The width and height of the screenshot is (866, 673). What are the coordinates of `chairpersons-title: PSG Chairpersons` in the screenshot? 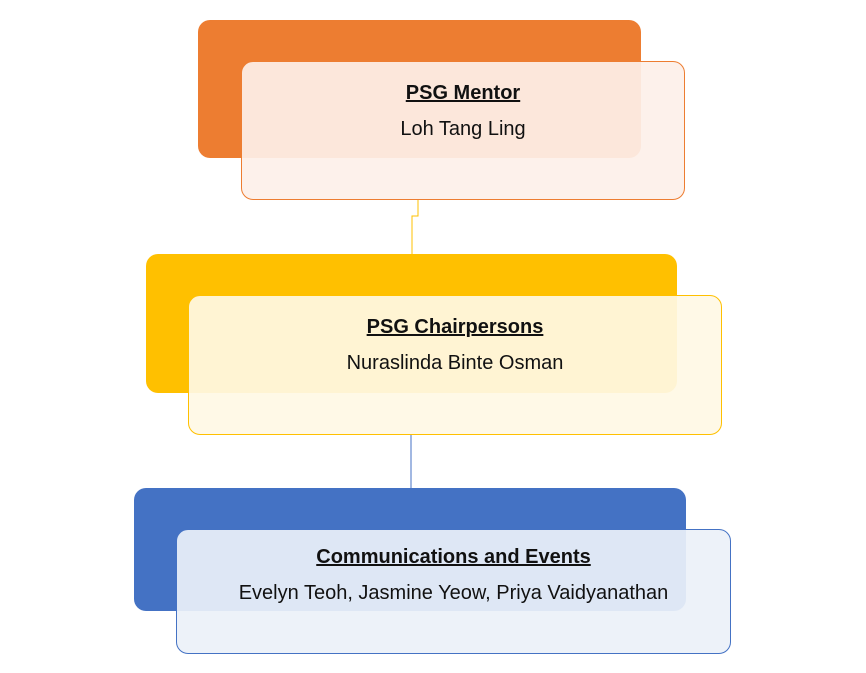 It's located at (455, 327).